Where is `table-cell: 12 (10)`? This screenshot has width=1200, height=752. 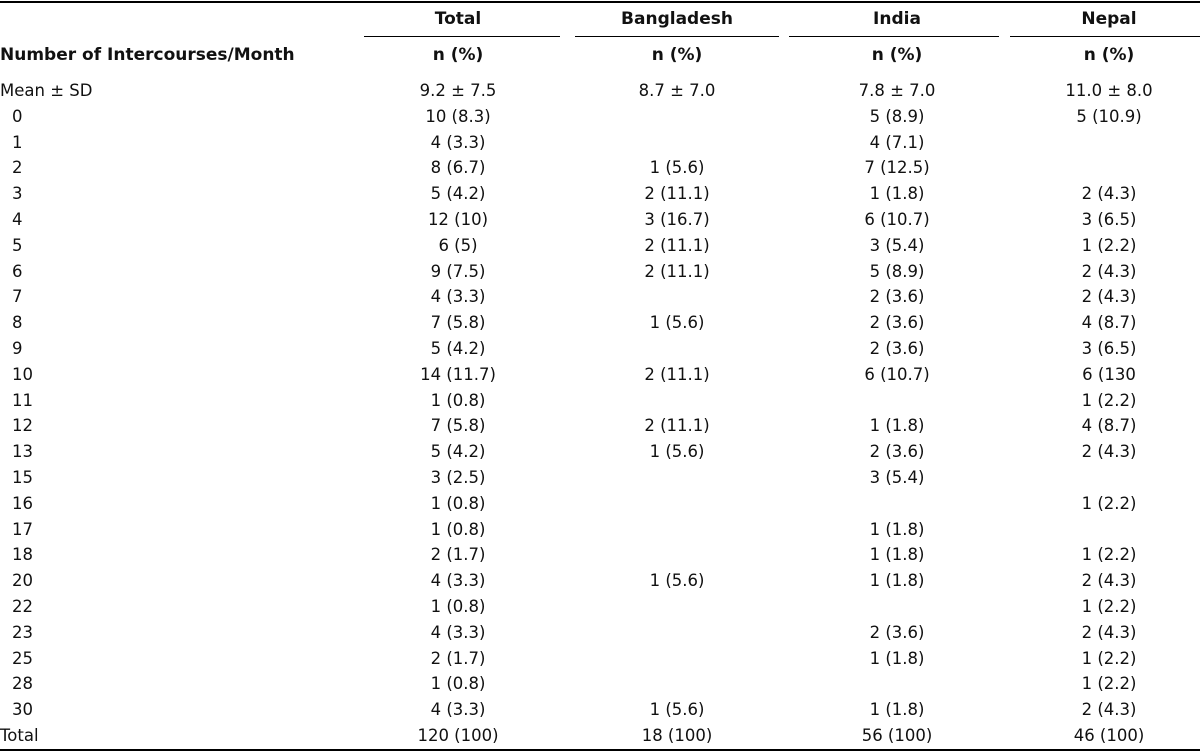
table-cell: 12 (10) is located at coordinates (458, 219).